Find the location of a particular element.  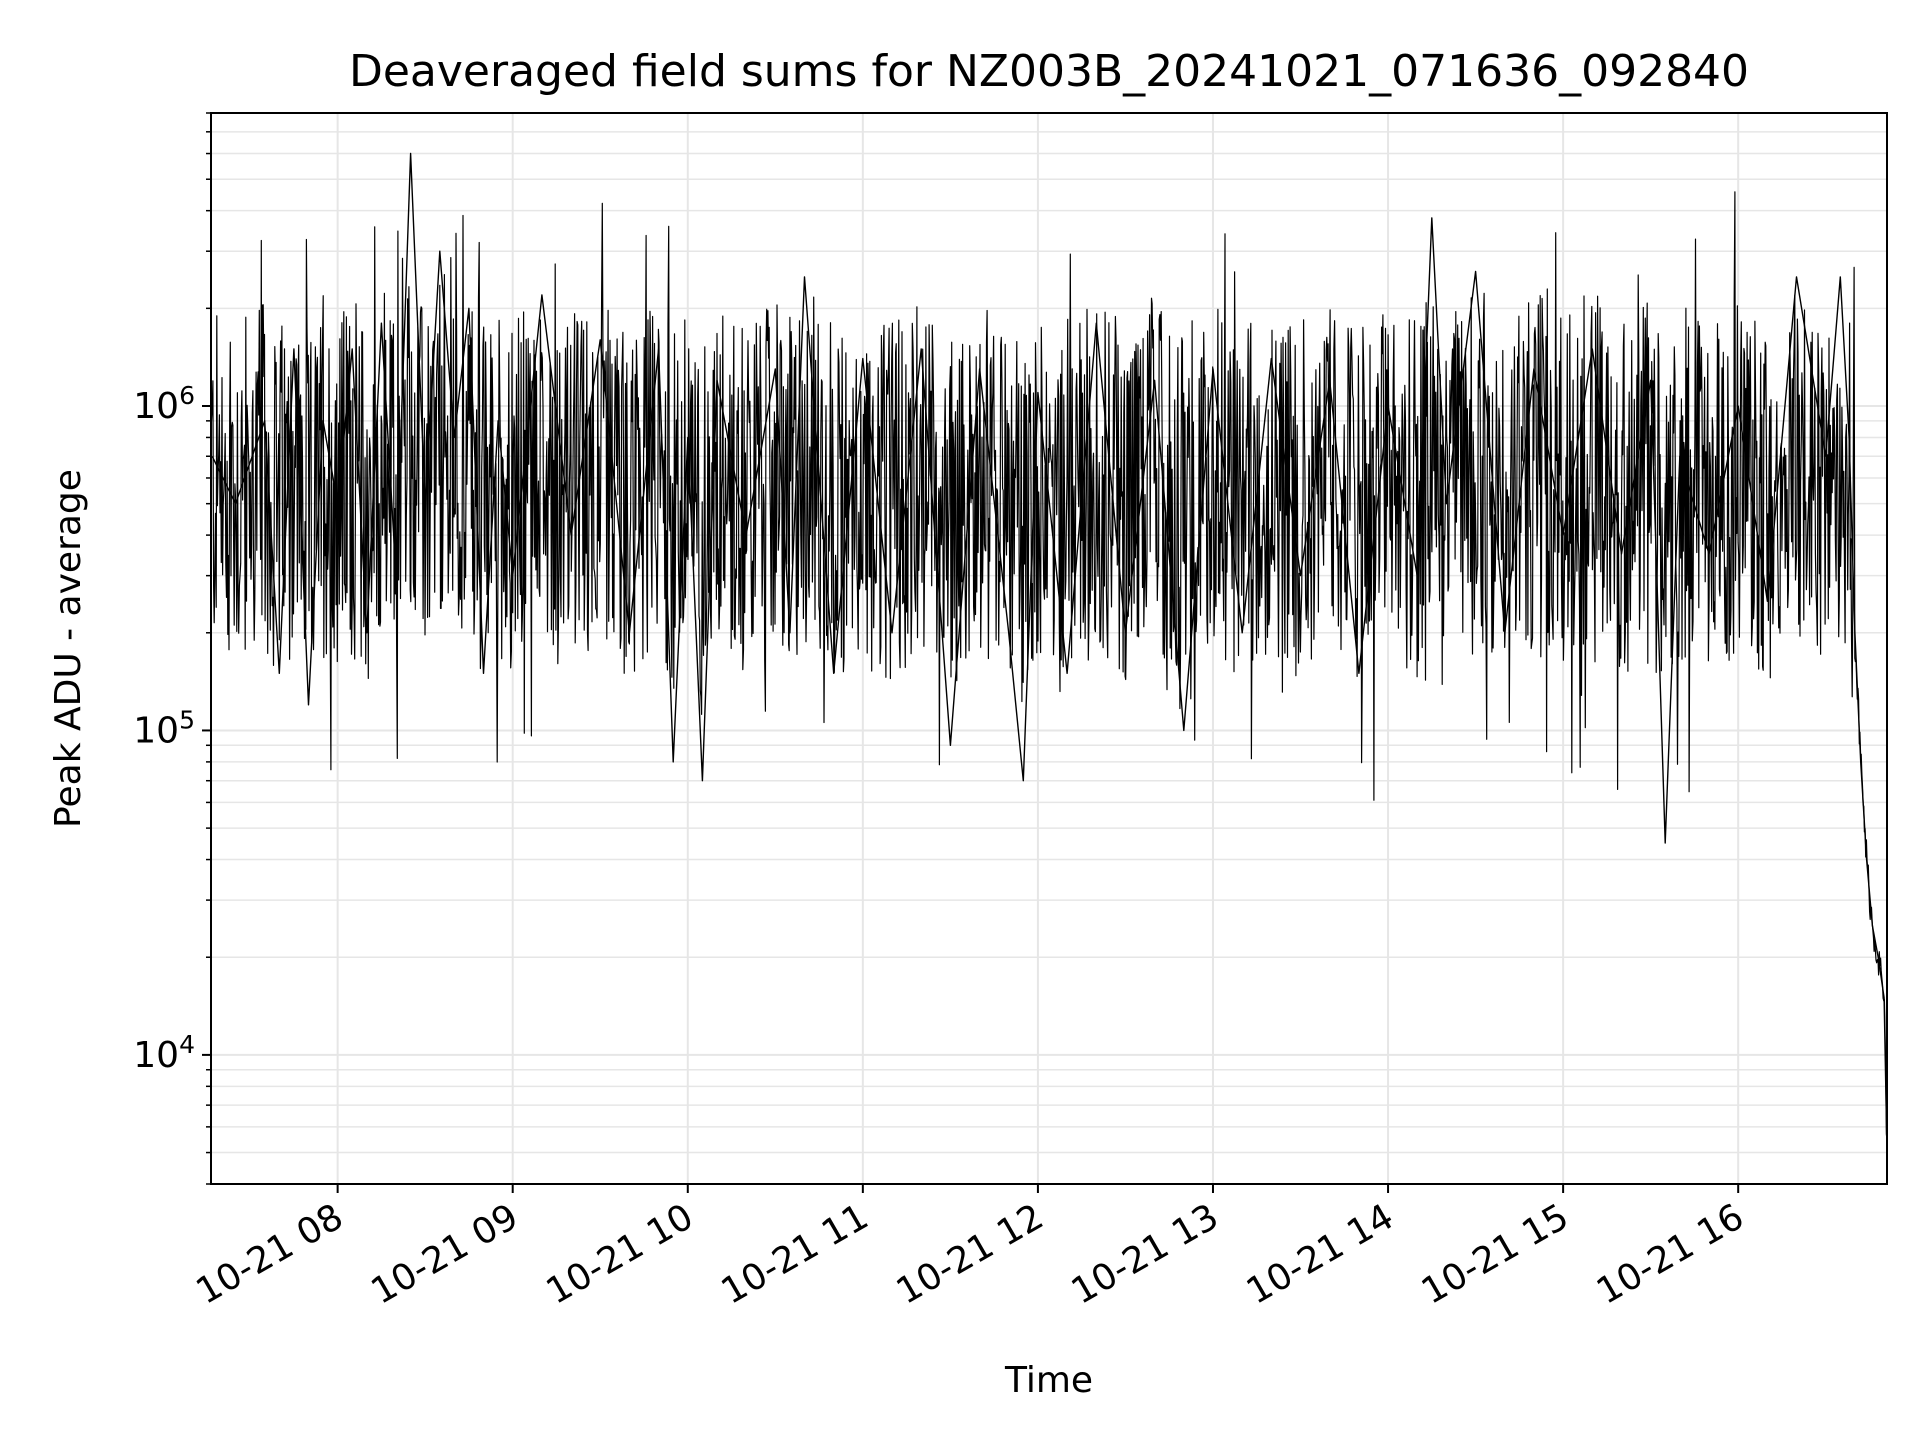

y-axis-label: Peak ADU - average is located at coordinates (68, 648).